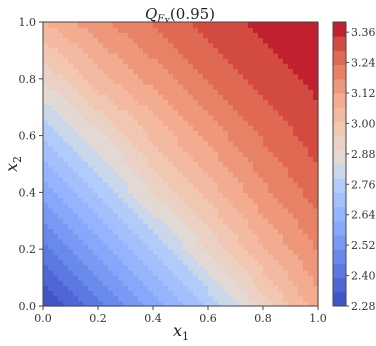  What do you see at coordinates (181, 332) in the screenshot?
I see `x-axis-title: x1` at bounding box center [181, 332].